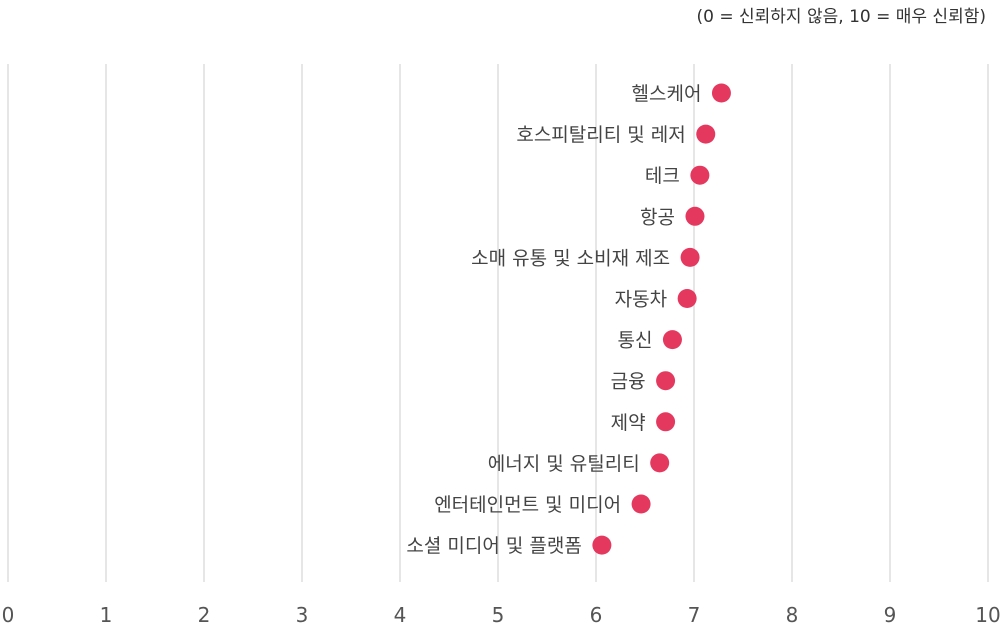 This screenshot has height=627, width=1000. I want to click on category-label: 항공, so click(657, 217).